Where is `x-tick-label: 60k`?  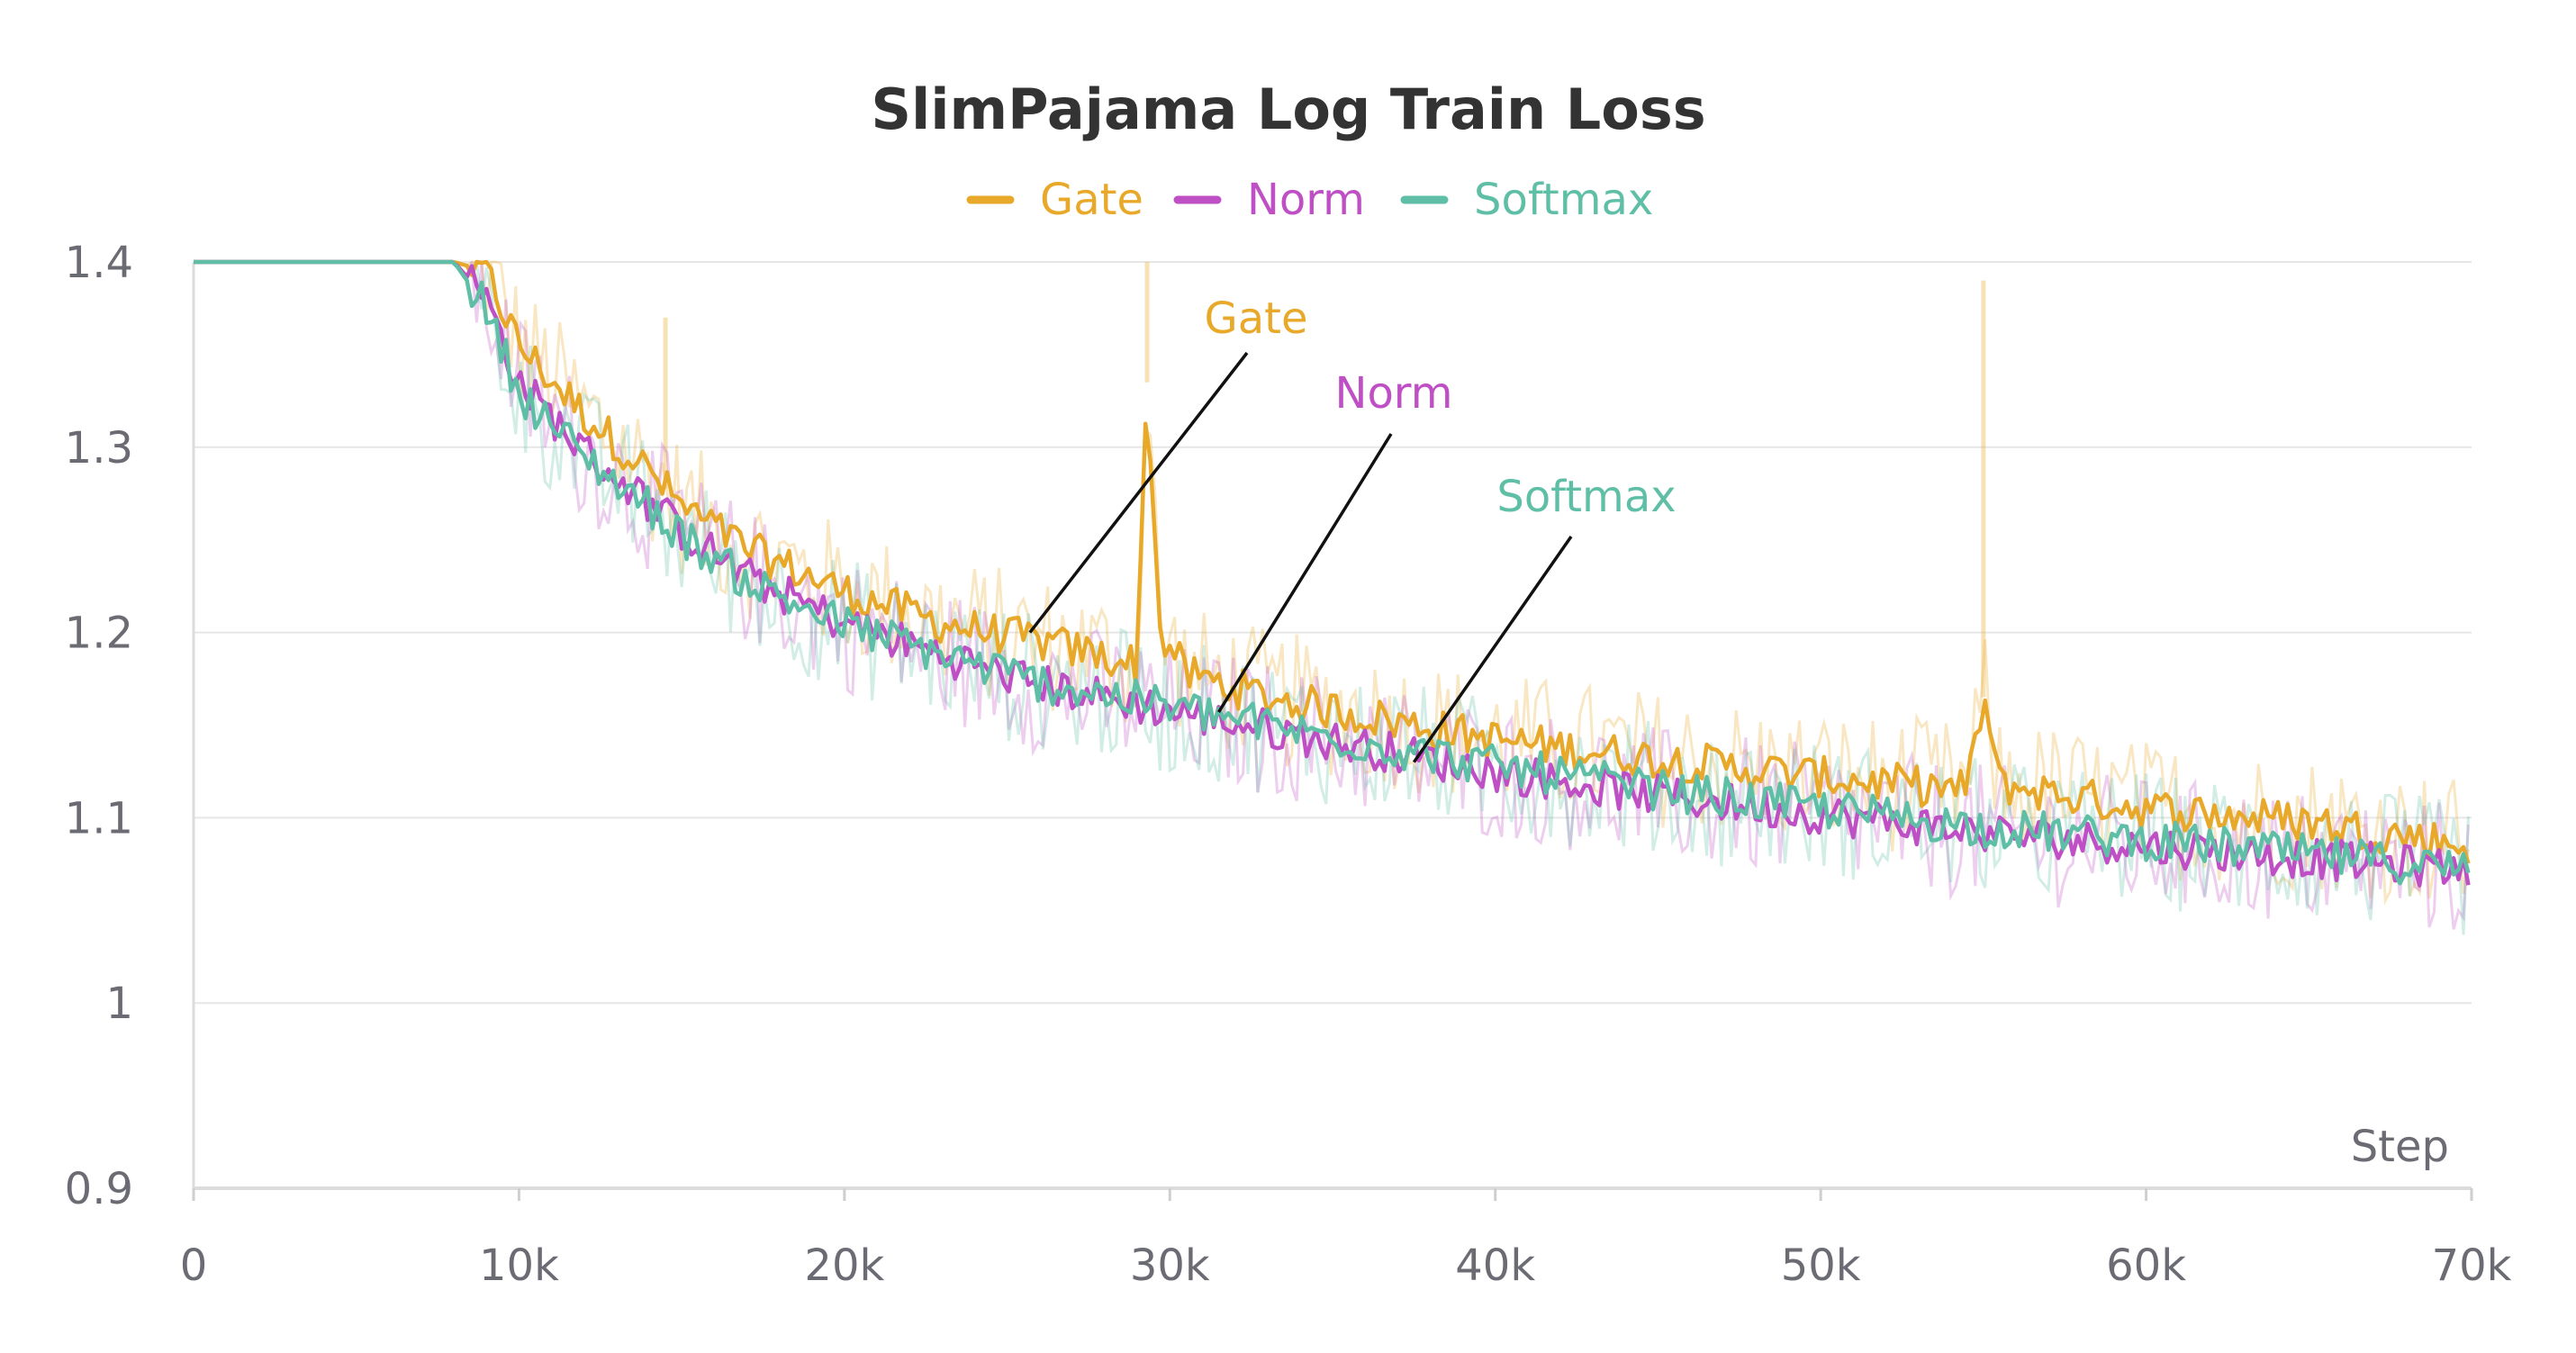 x-tick-label: 60k is located at coordinates (2146, 1265).